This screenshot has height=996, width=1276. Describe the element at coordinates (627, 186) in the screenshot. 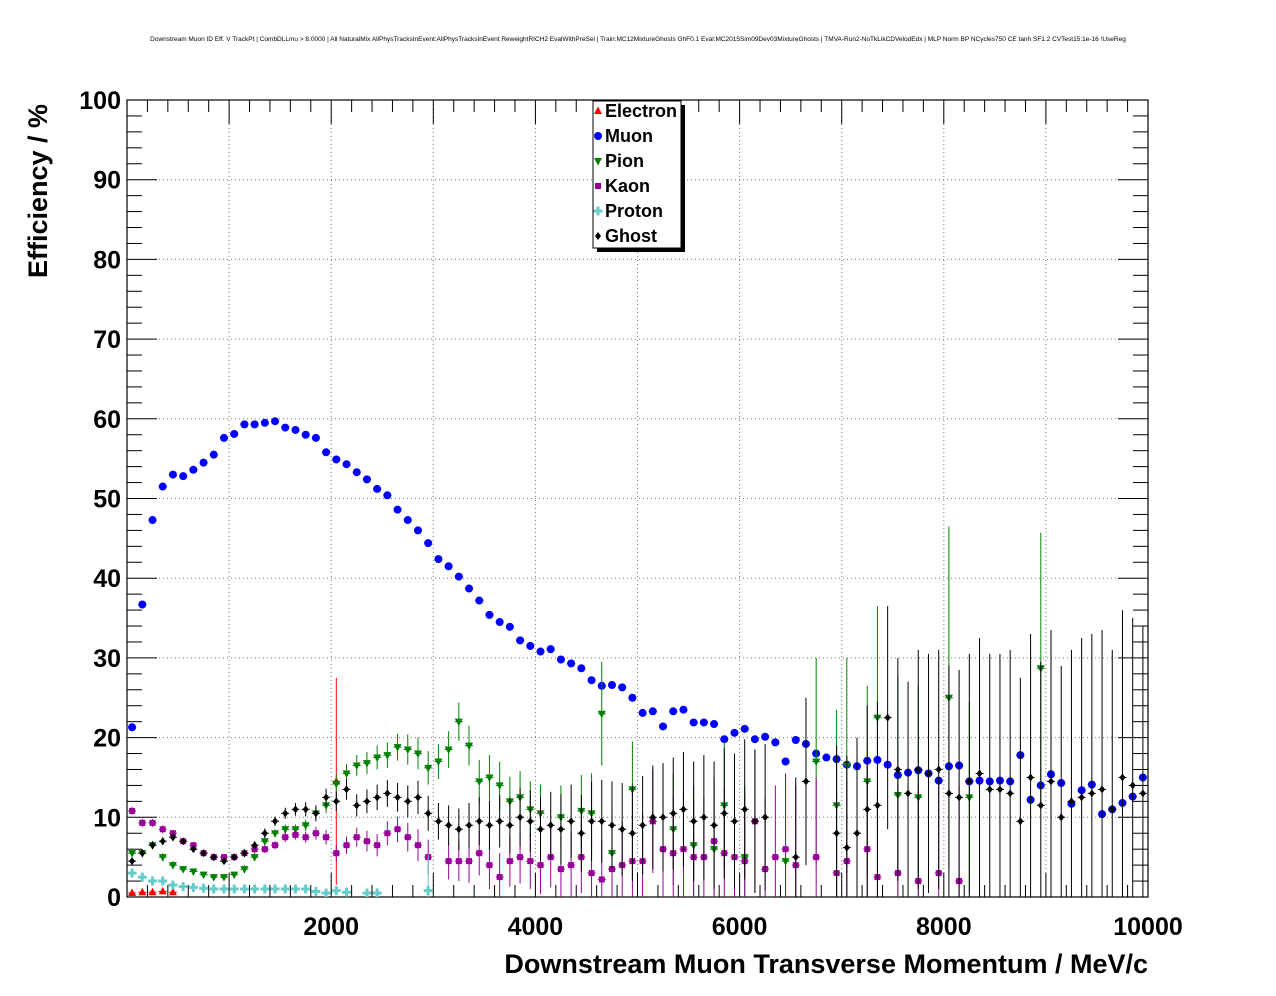

I see `legend-label-kaon: Kaon` at that location.